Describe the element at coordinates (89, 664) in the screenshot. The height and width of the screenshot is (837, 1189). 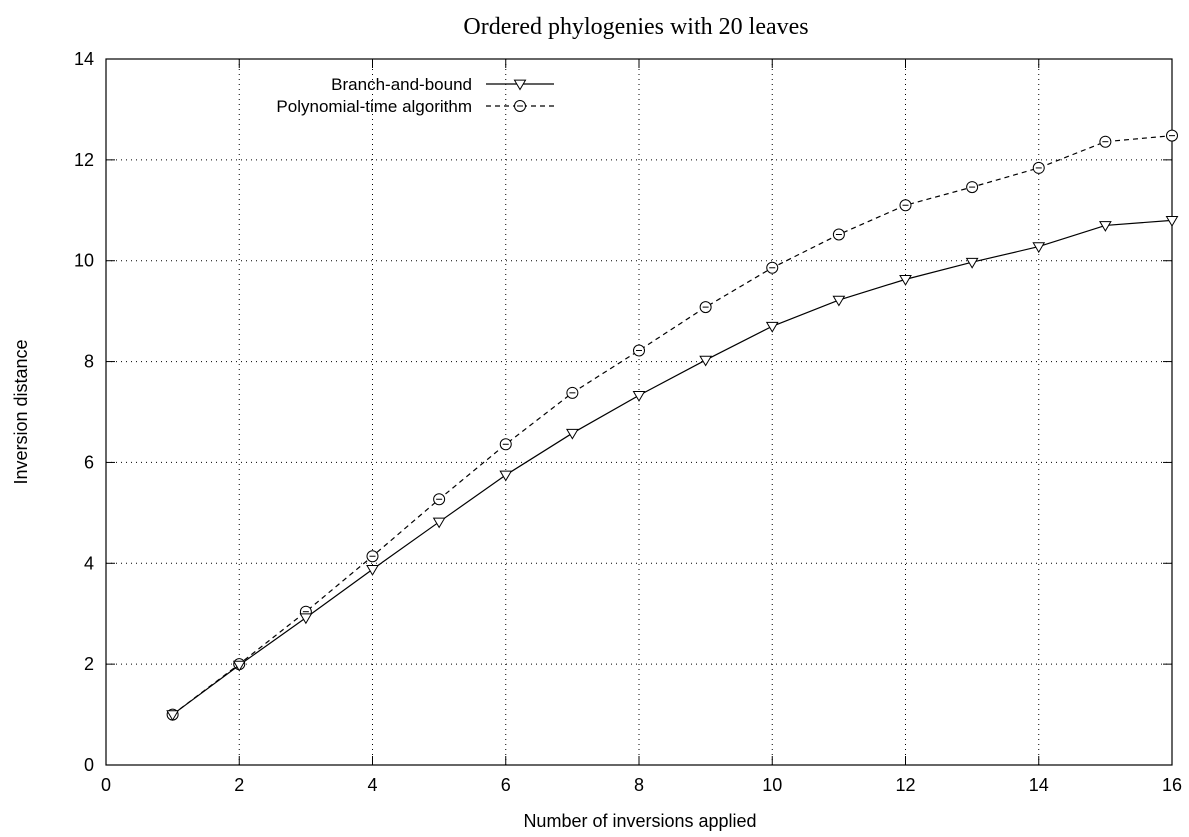
I see `y-tick-label: 2` at that location.